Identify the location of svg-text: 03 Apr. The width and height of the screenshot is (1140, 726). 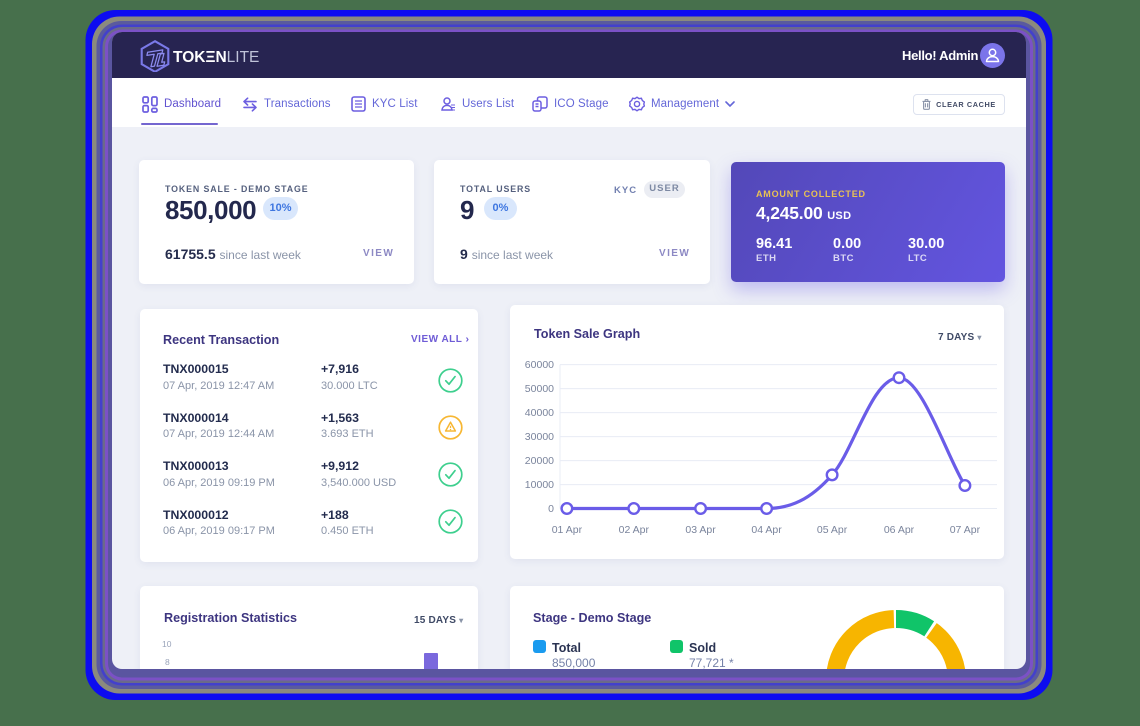
(700, 530).